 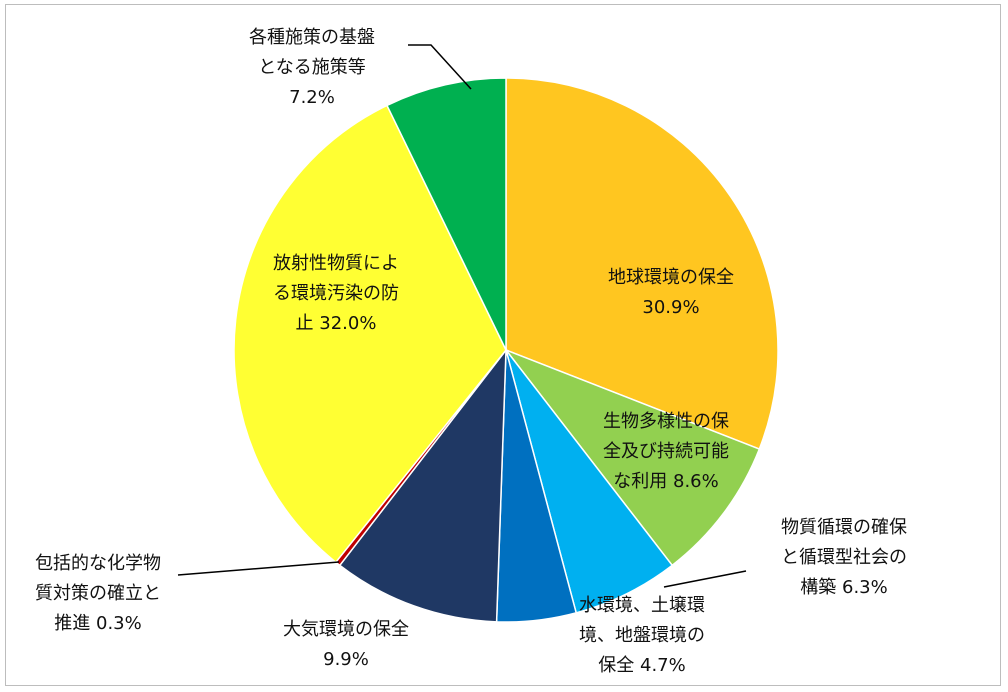 What do you see at coordinates (642, 264) in the screenshot?
I see `slice-global` at bounding box center [642, 264].